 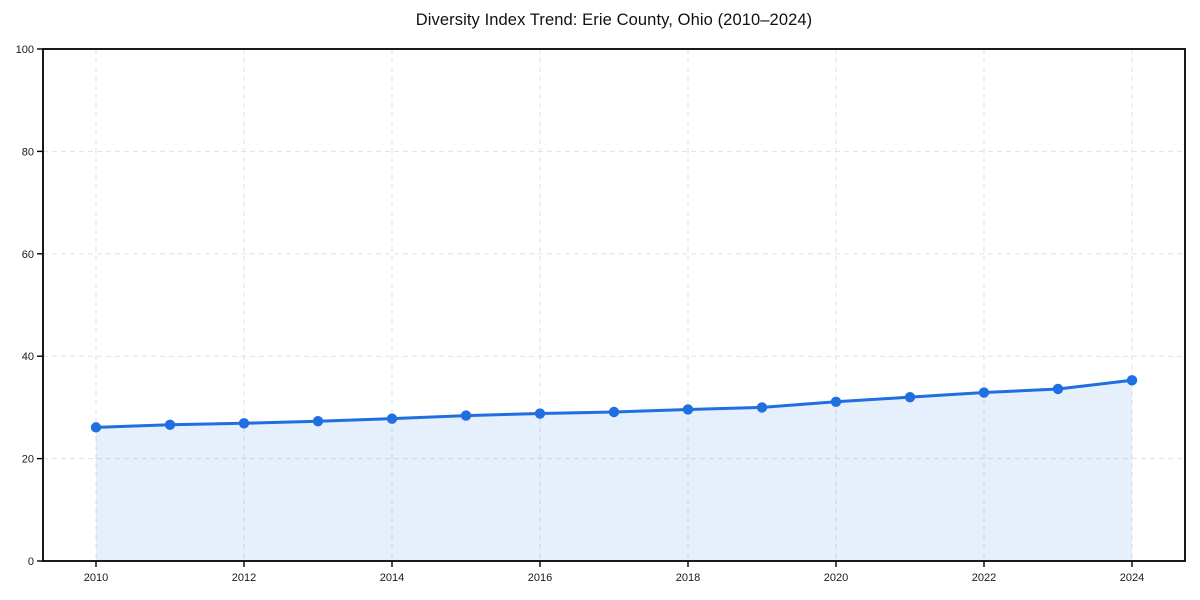 I want to click on x-tick-label: 2018, so click(x=688, y=578).